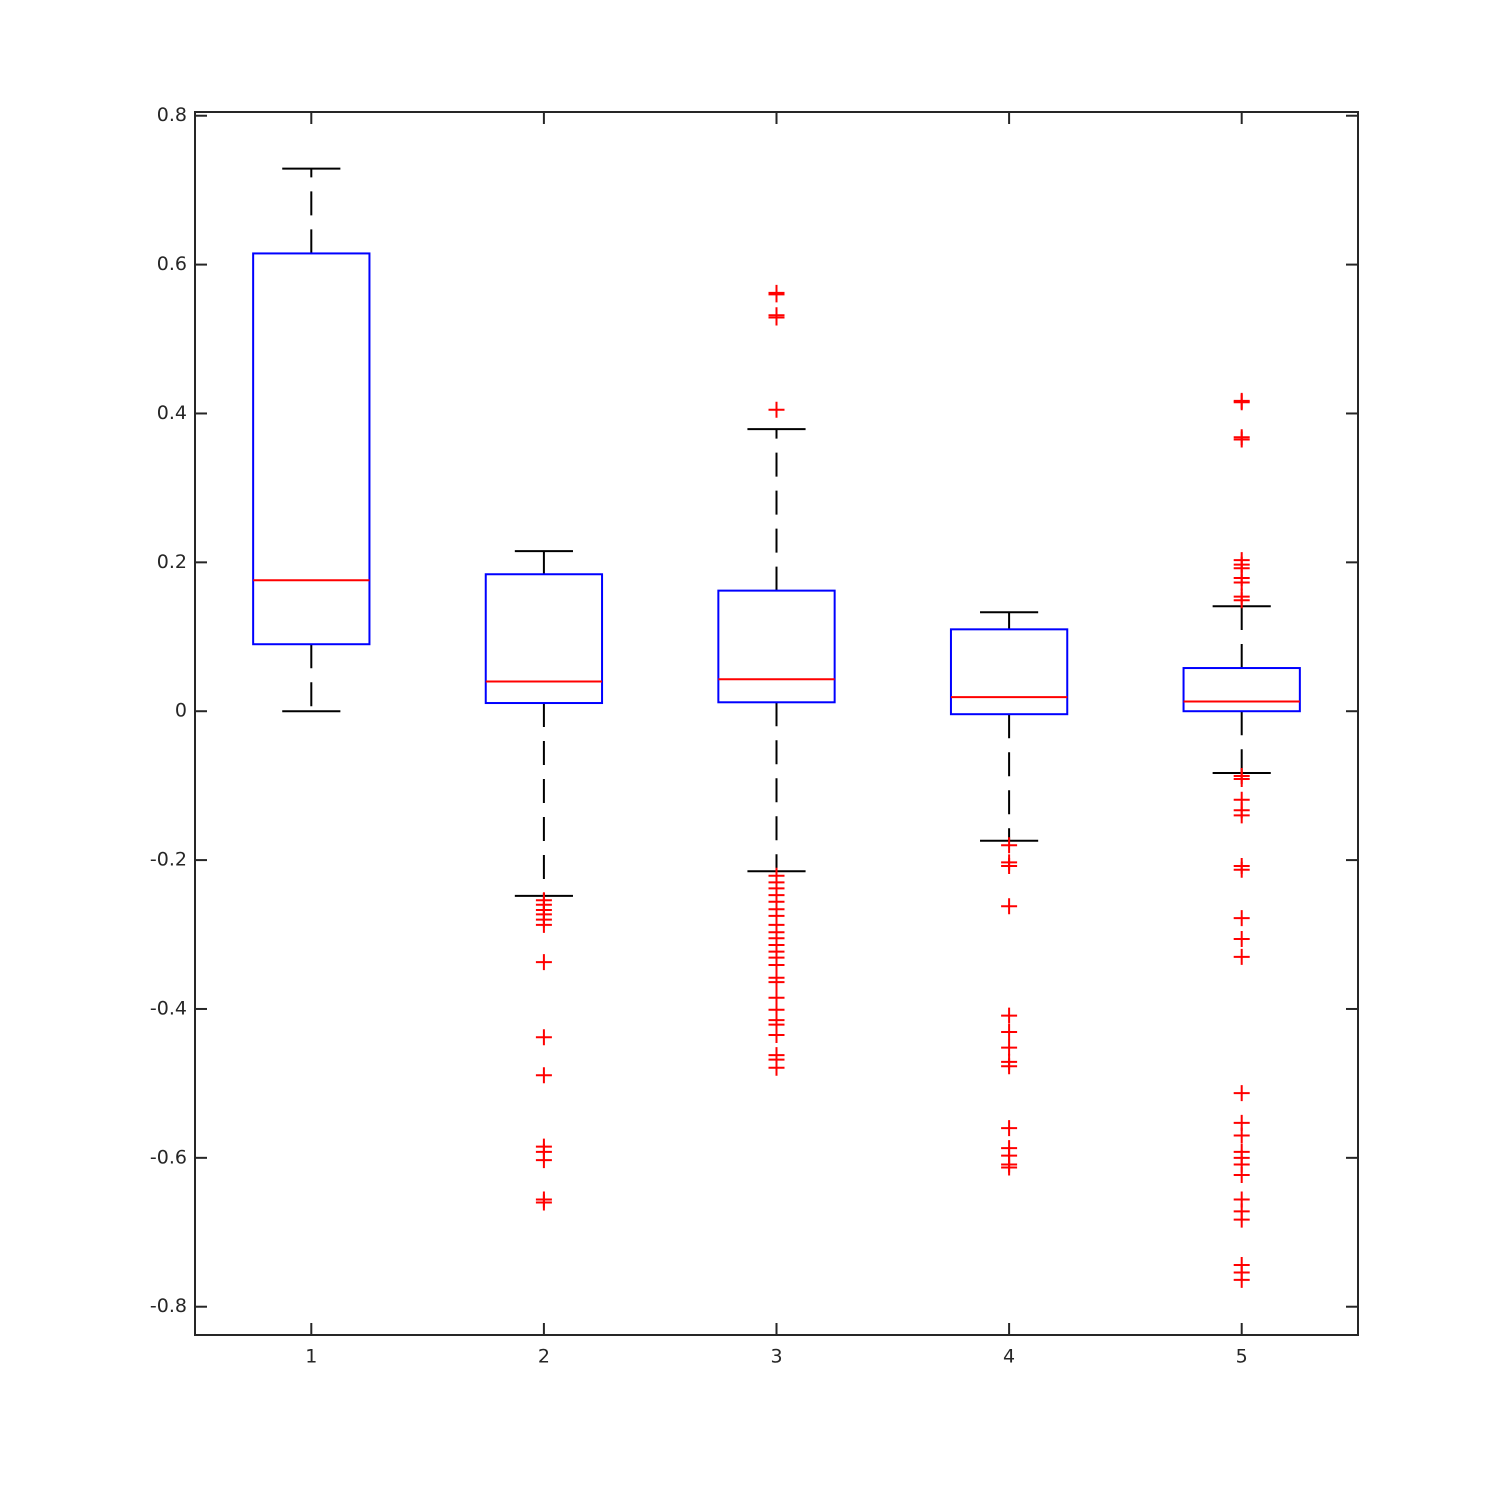 The image size is (1500, 1500). What do you see at coordinates (168, 1008) in the screenshot?
I see `y-tick-label: -0.4` at bounding box center [168, 1008].